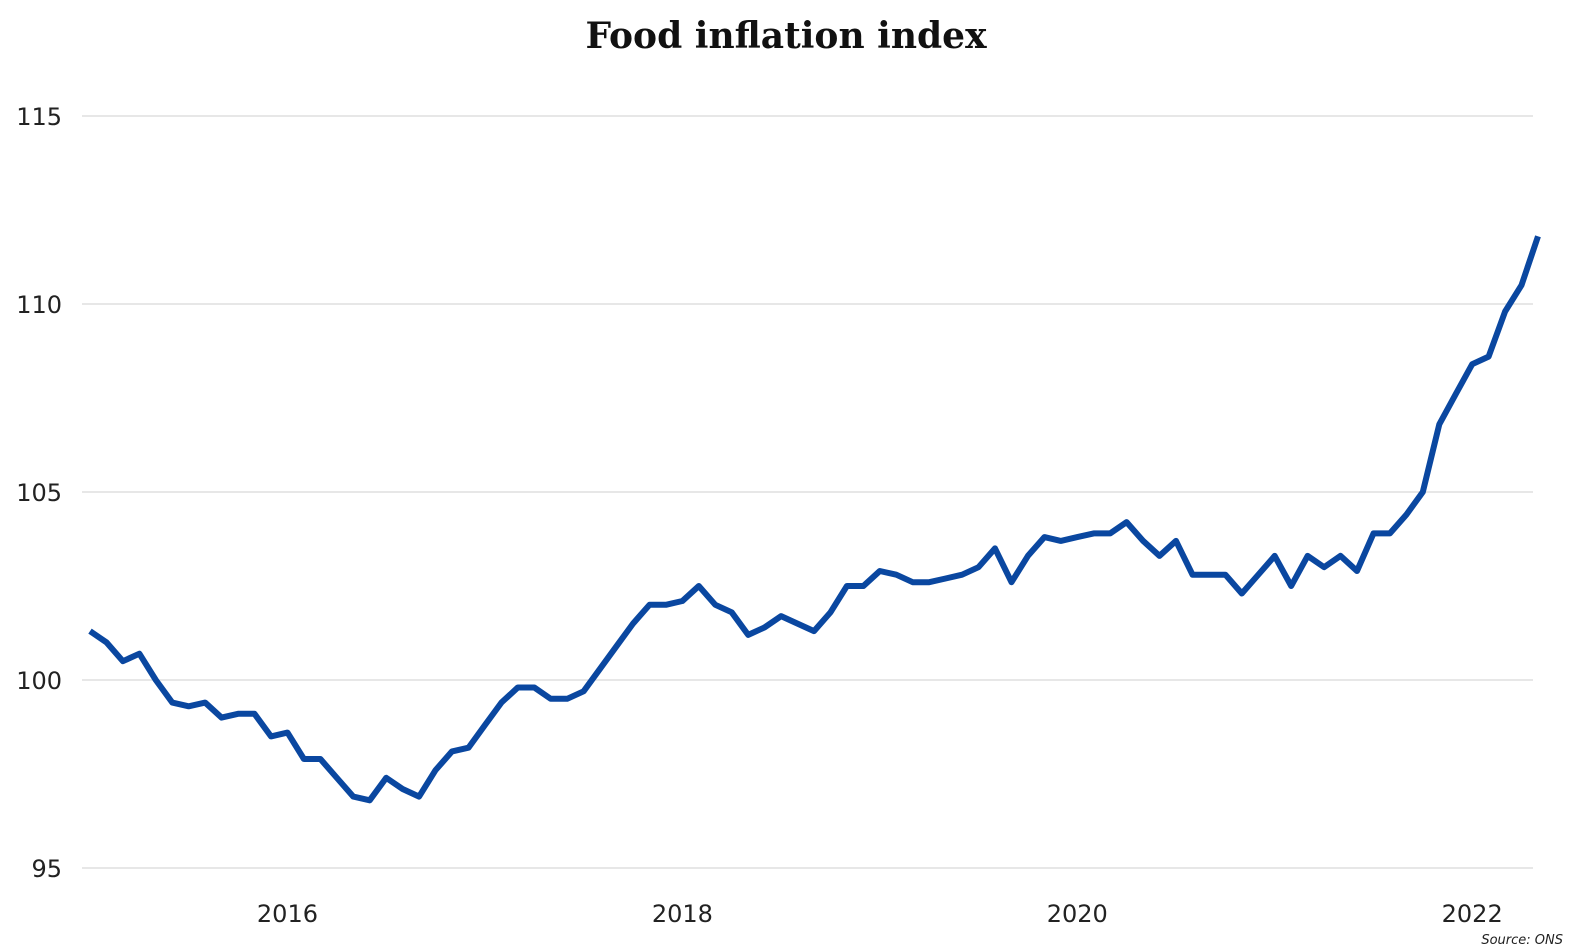 Image resolution: width=1572 pixels, height=951 pixels. I want to click on y-tick-label: 110, so click(39, 305).